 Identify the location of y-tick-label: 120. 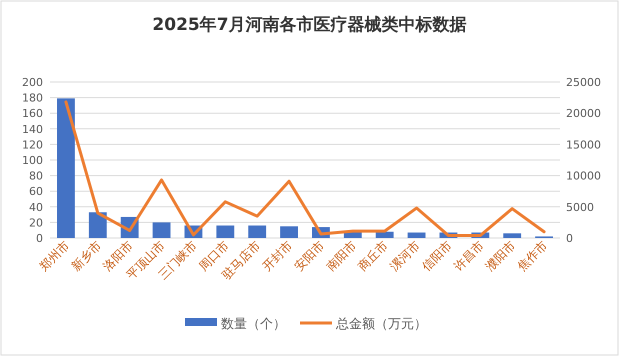
(32, 145).